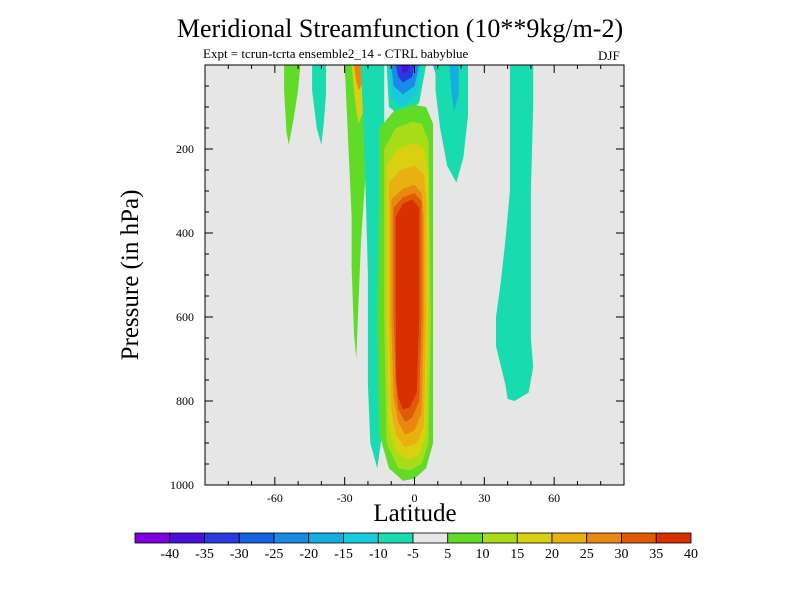  Describe the element at coordinates (185, 317) in the screenshot. I see `y-tick-label: 600` at that location.